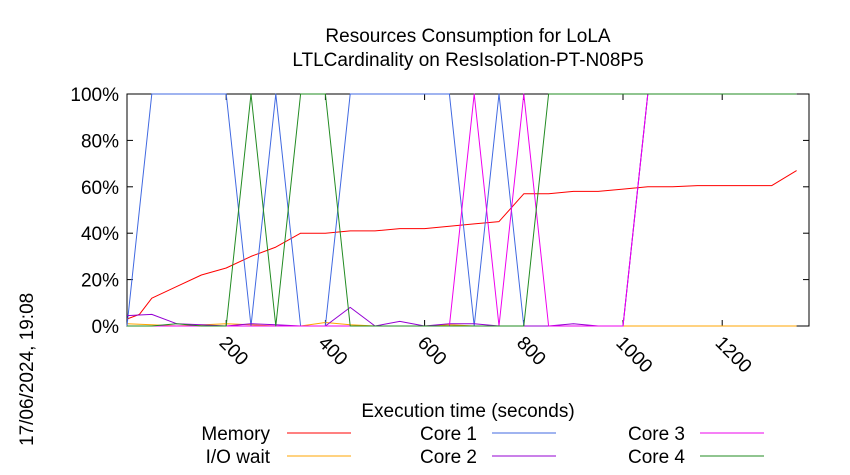  I want to click on y-tick-label: 0%, so click(106, 327).